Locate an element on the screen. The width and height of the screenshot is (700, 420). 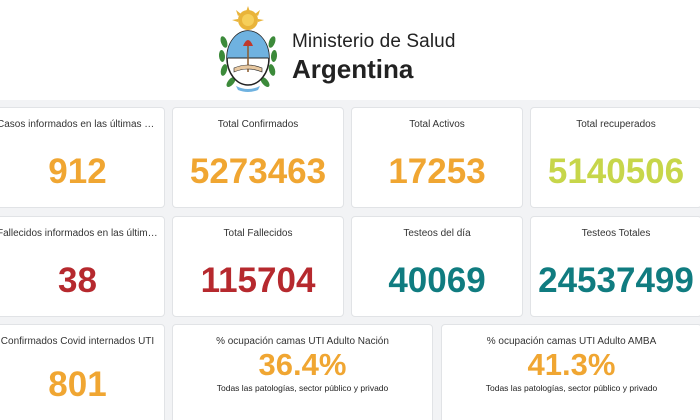
card-value: 912 is located at coordinates (77, 171).